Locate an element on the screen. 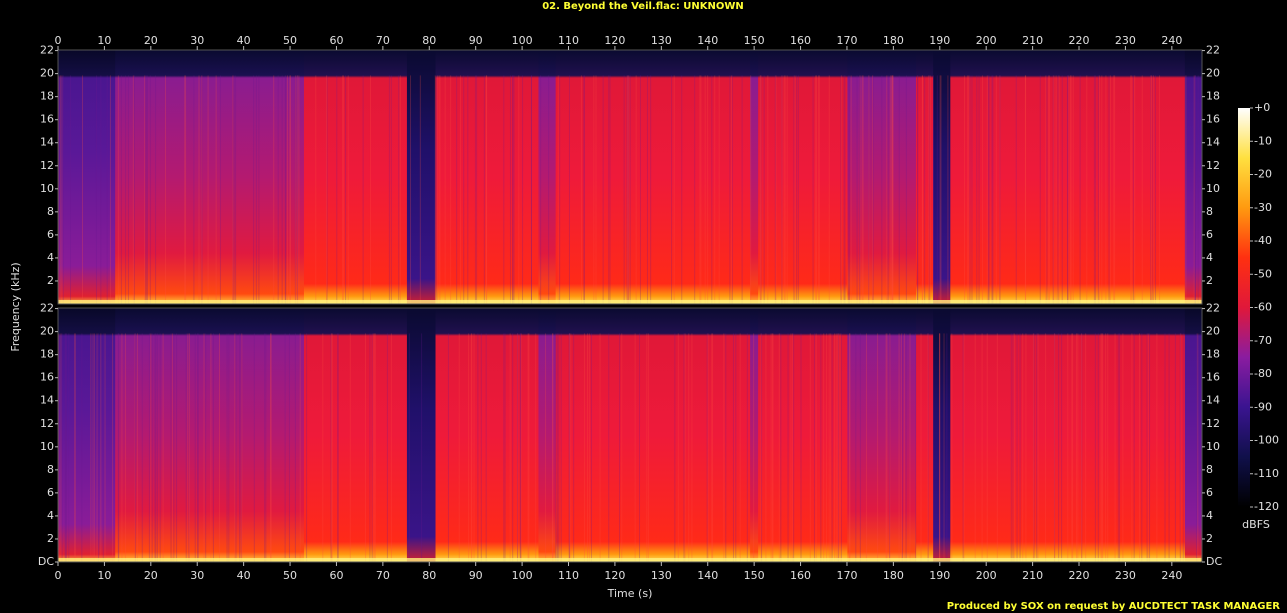 This screenshot has height=613, width=1287. x-tick-label: 240 is located at coordinates (1171, 40).